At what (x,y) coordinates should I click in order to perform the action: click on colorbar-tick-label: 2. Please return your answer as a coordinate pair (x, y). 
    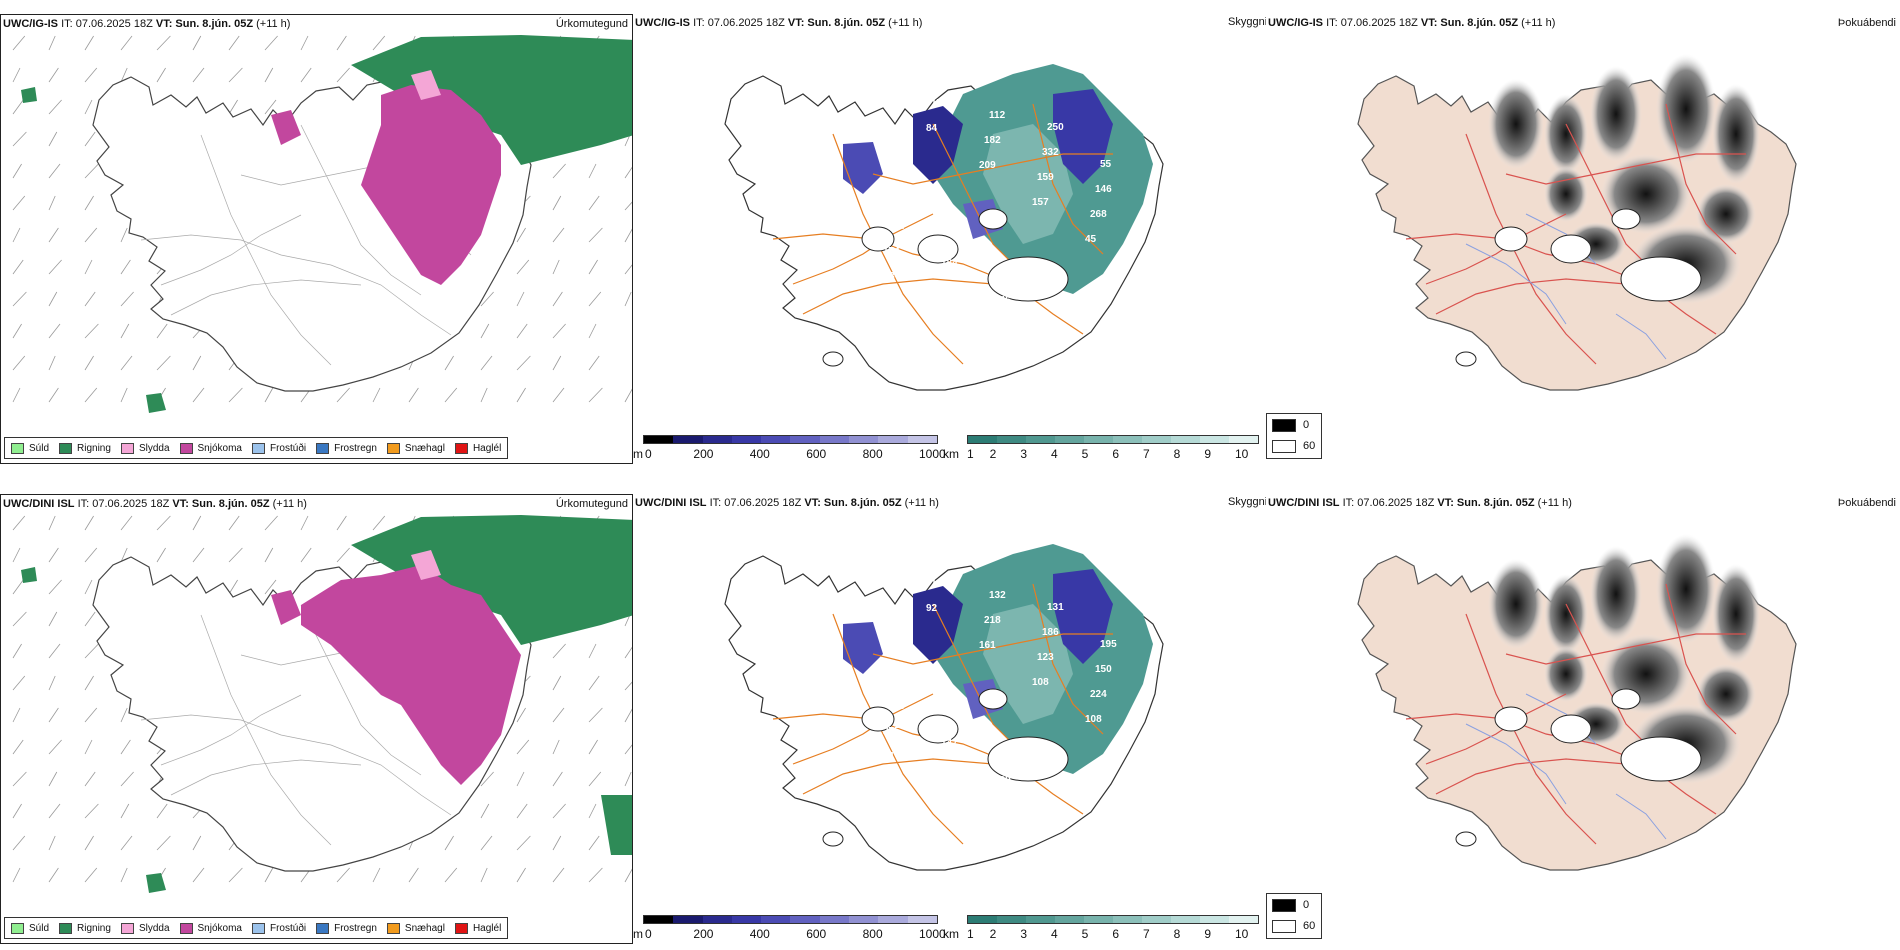
    Looking at the image, I should click on (993, 934).